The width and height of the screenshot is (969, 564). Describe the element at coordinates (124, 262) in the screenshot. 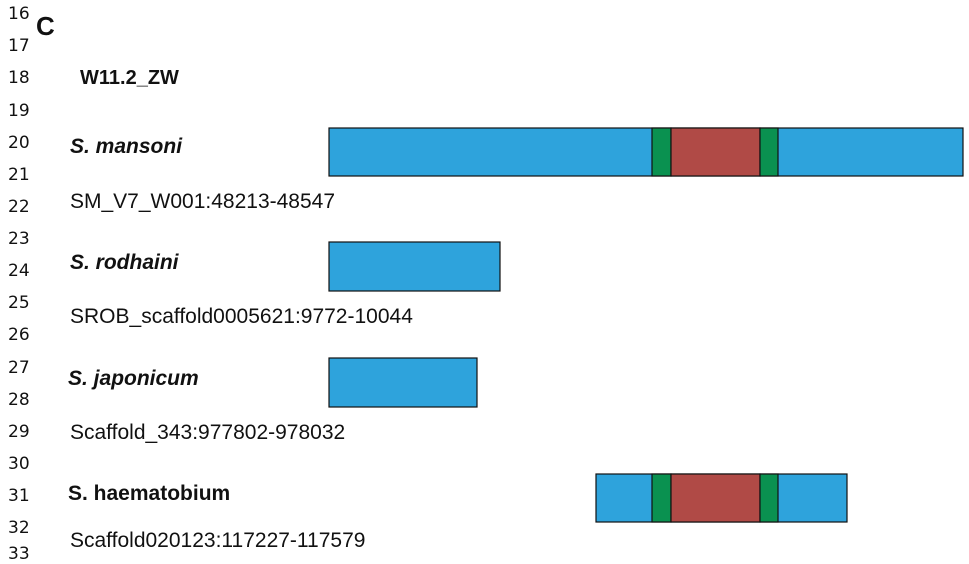

I see `species-name-rodhaini: S. rodhaini` at that location.